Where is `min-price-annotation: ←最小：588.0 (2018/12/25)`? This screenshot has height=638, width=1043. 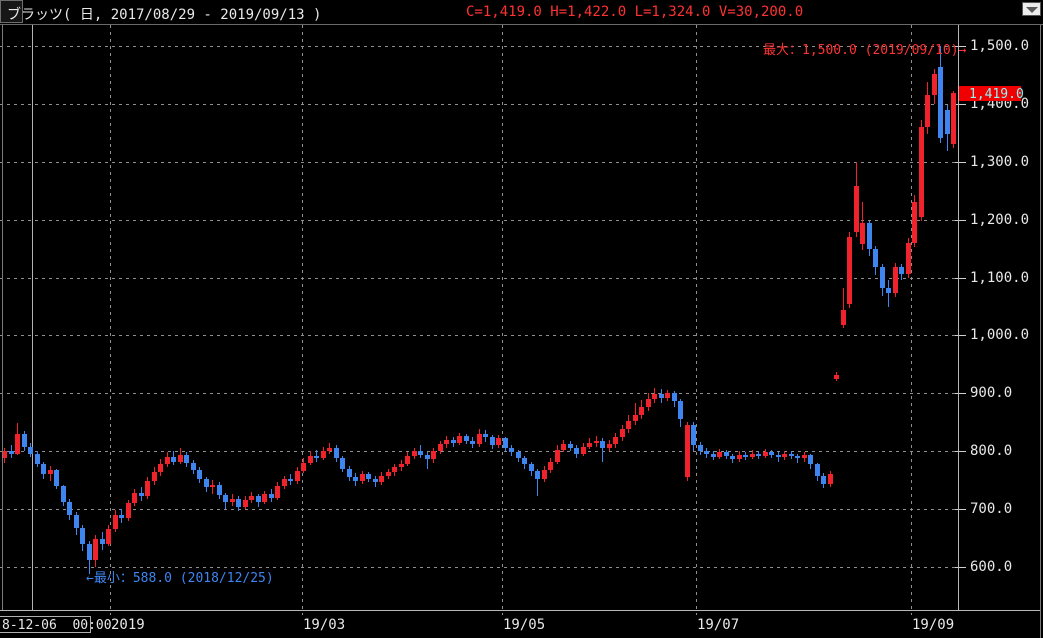
min-price-annotation: ←最小：588.0 (2018/12/25) is located at coordinates (180, 578).